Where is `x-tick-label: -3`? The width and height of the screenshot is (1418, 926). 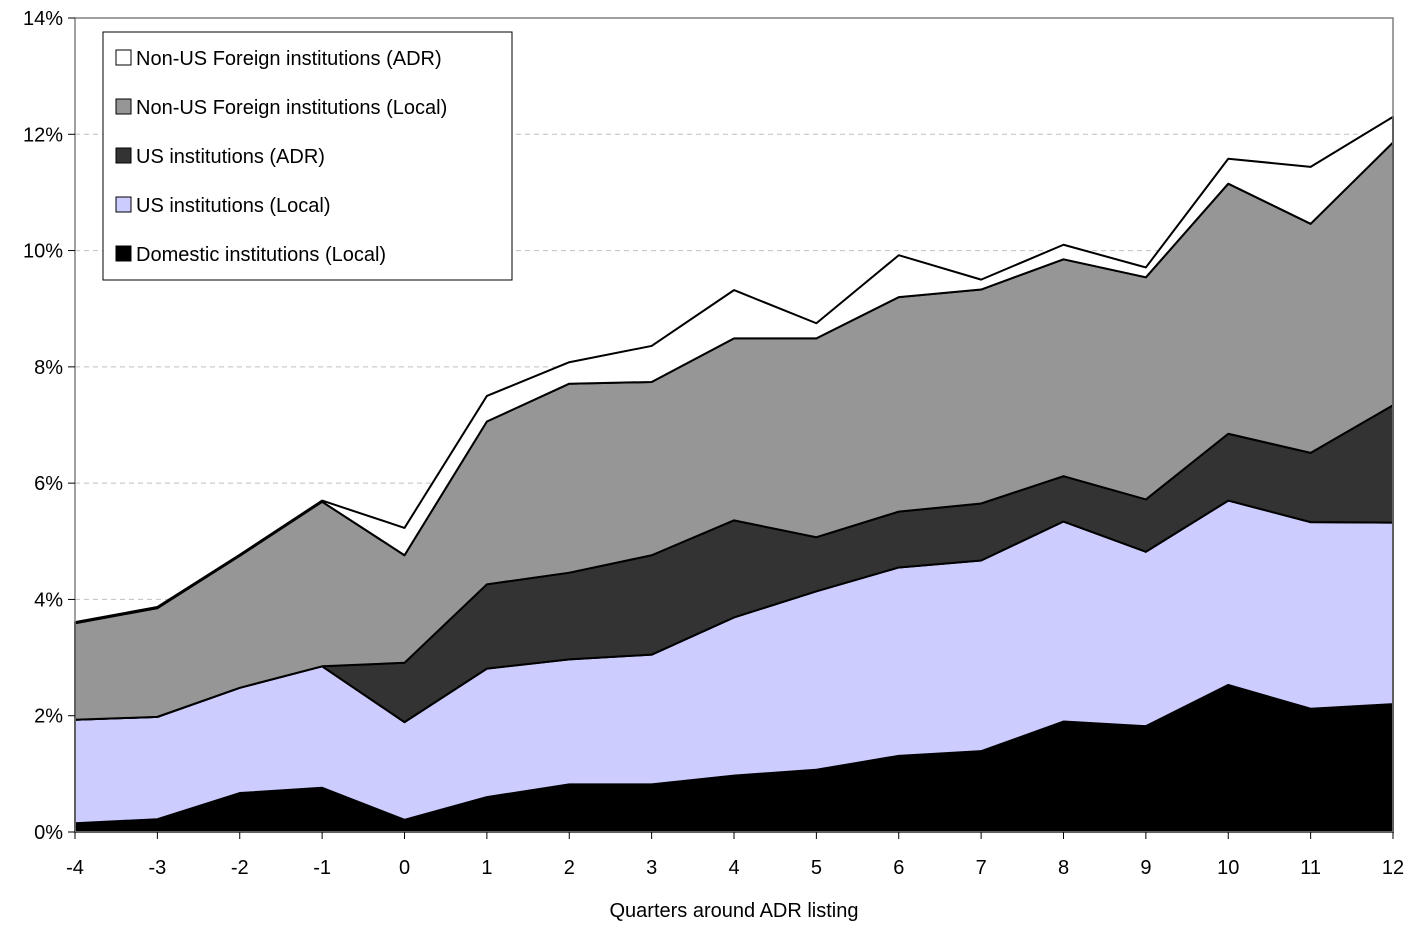 x-tick-label: -3 is located at coordinates (157, 868).